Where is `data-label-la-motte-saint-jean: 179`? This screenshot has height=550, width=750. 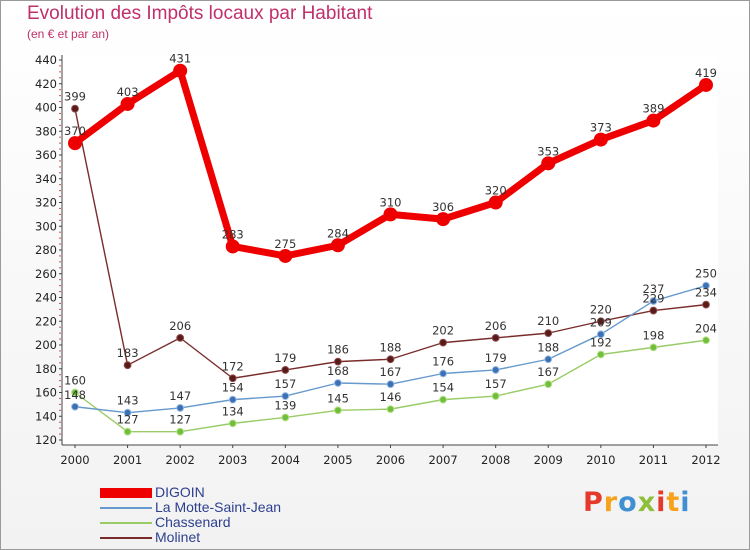 data-label-la-motte-saint-jean: 179 is located at coordinates (496, 358).